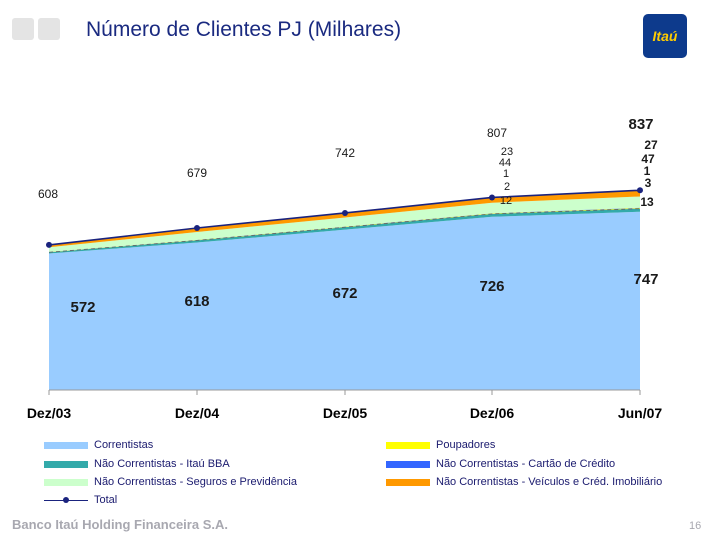 The width and height of the screenshot is (720, 540). Describe the element at coordinates (82, 307) in the screenshot. I see `label-correntistas-0: 572` at that location.